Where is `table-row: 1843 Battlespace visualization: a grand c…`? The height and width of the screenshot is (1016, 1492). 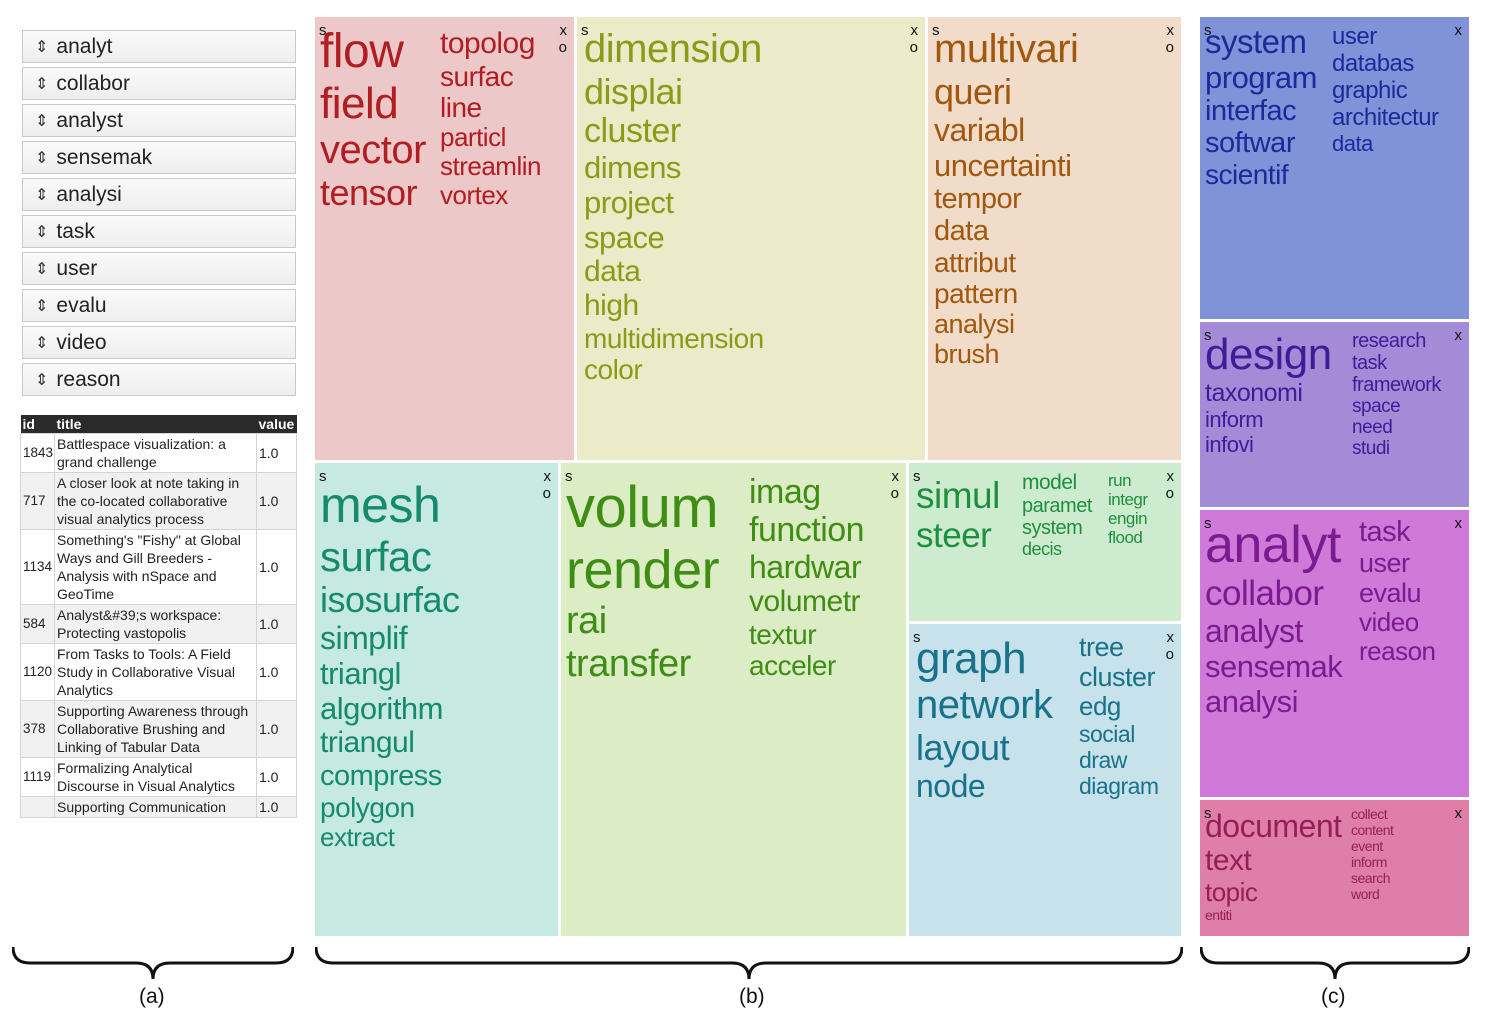
table-row: 1843 Battlespace visualization: a grand c… is located at coordinates (158, 453).